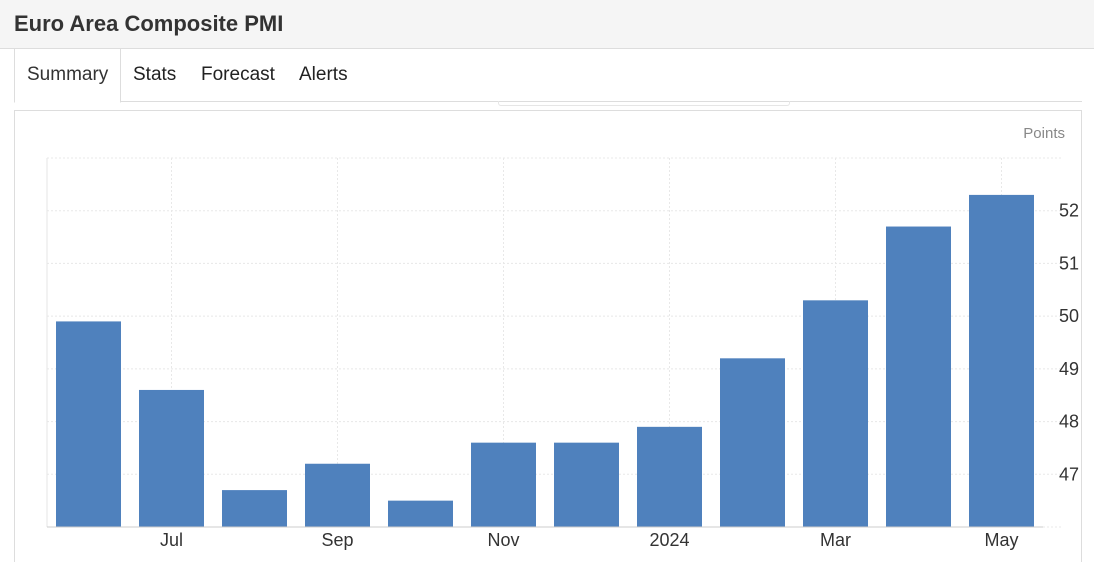 The height and width of the screenshot is (563, 1094). I want to click on bar-mar, so click(835, 413).